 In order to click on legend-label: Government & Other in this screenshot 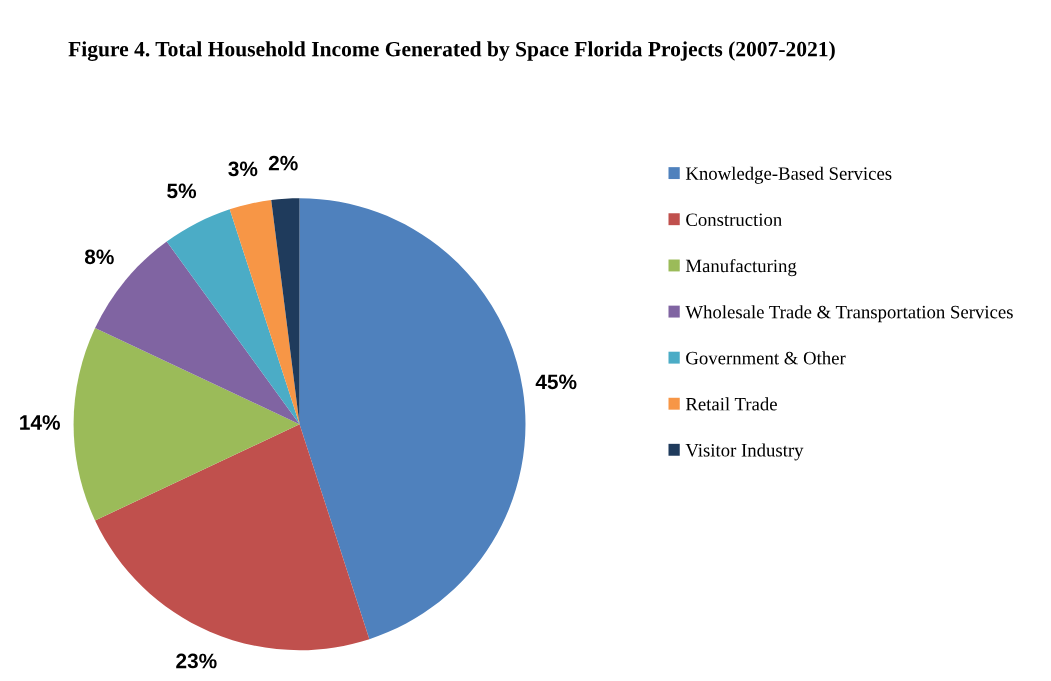, I will do `click(766, 358)`.